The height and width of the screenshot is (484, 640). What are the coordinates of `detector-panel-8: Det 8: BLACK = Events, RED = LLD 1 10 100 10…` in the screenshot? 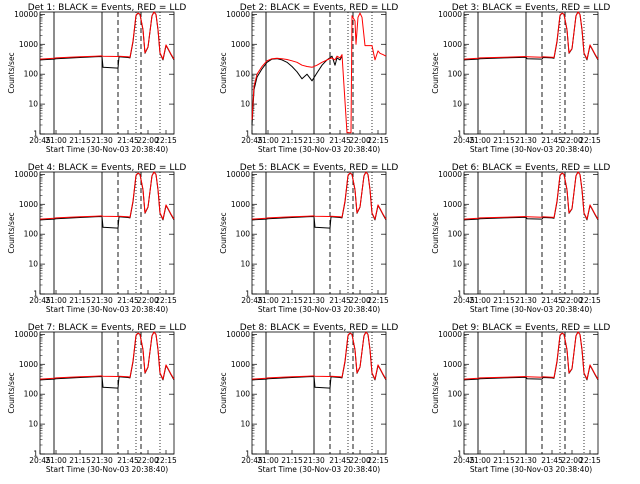 It's located at (308, 398).